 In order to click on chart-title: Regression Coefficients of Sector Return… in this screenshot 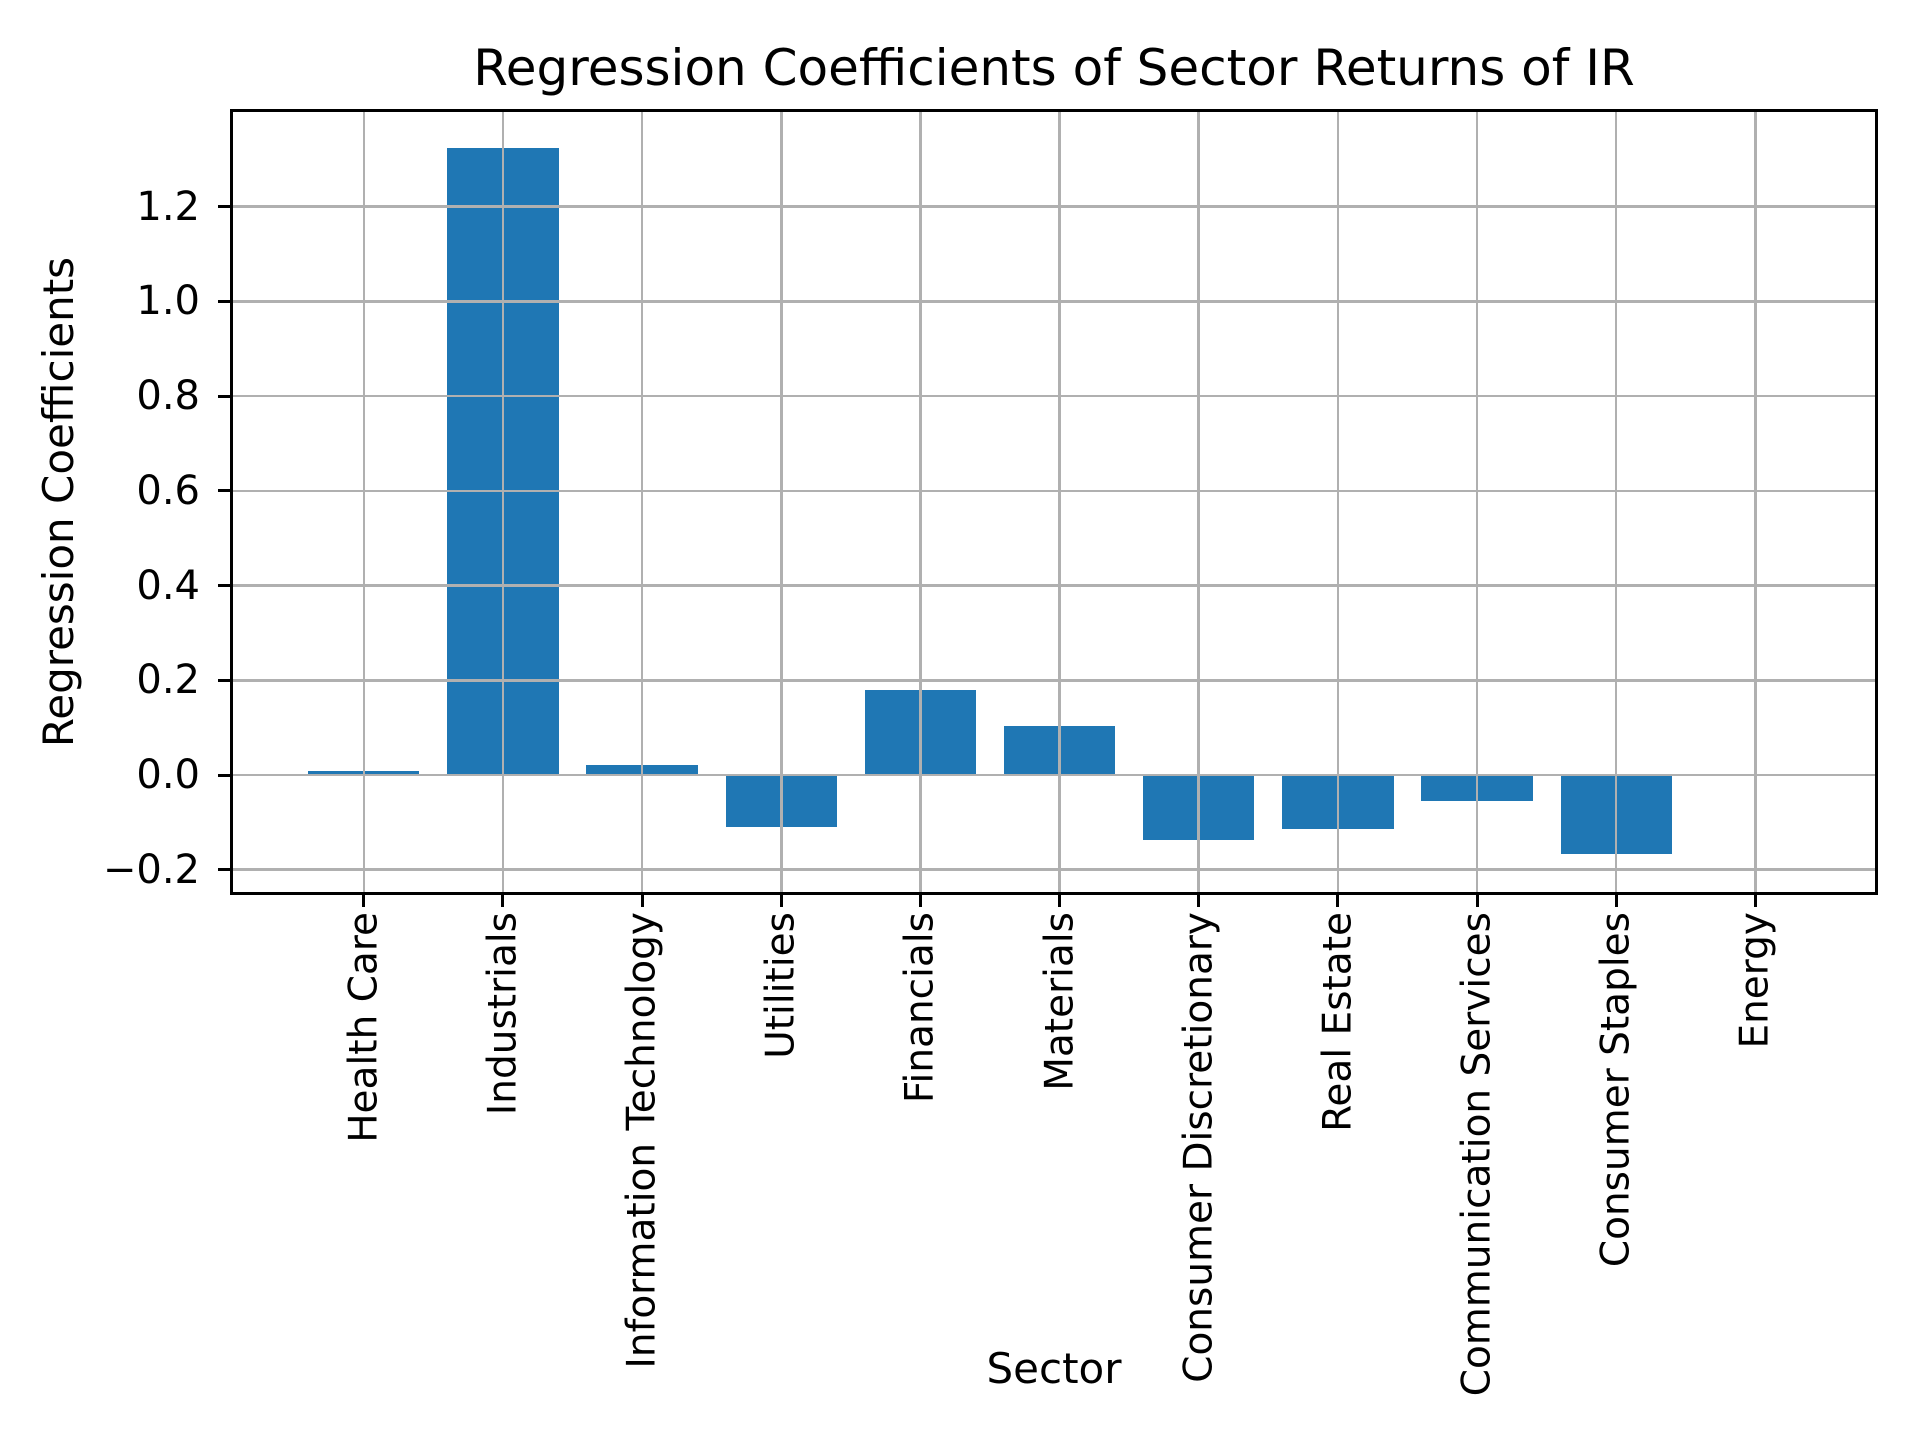, I will do `click(1054, 68)`.